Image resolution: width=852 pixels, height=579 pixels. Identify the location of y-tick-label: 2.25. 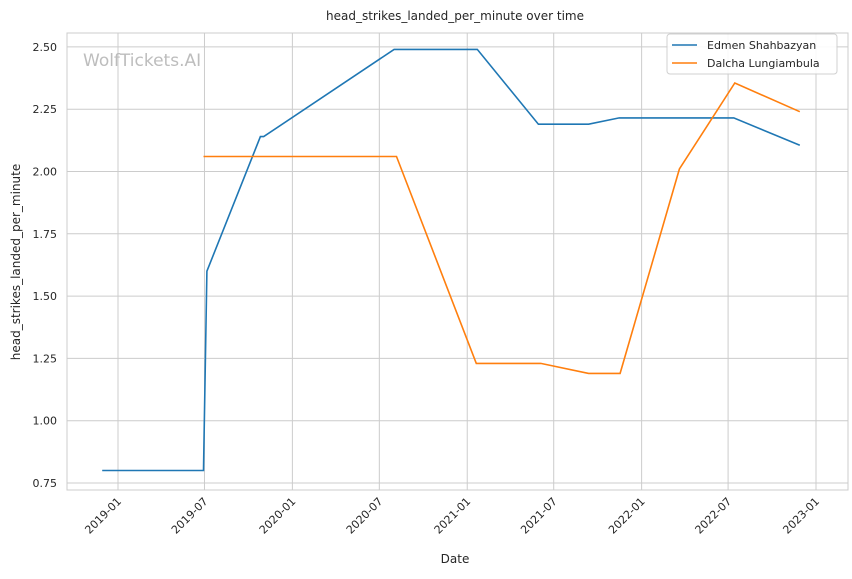
(45, 109).